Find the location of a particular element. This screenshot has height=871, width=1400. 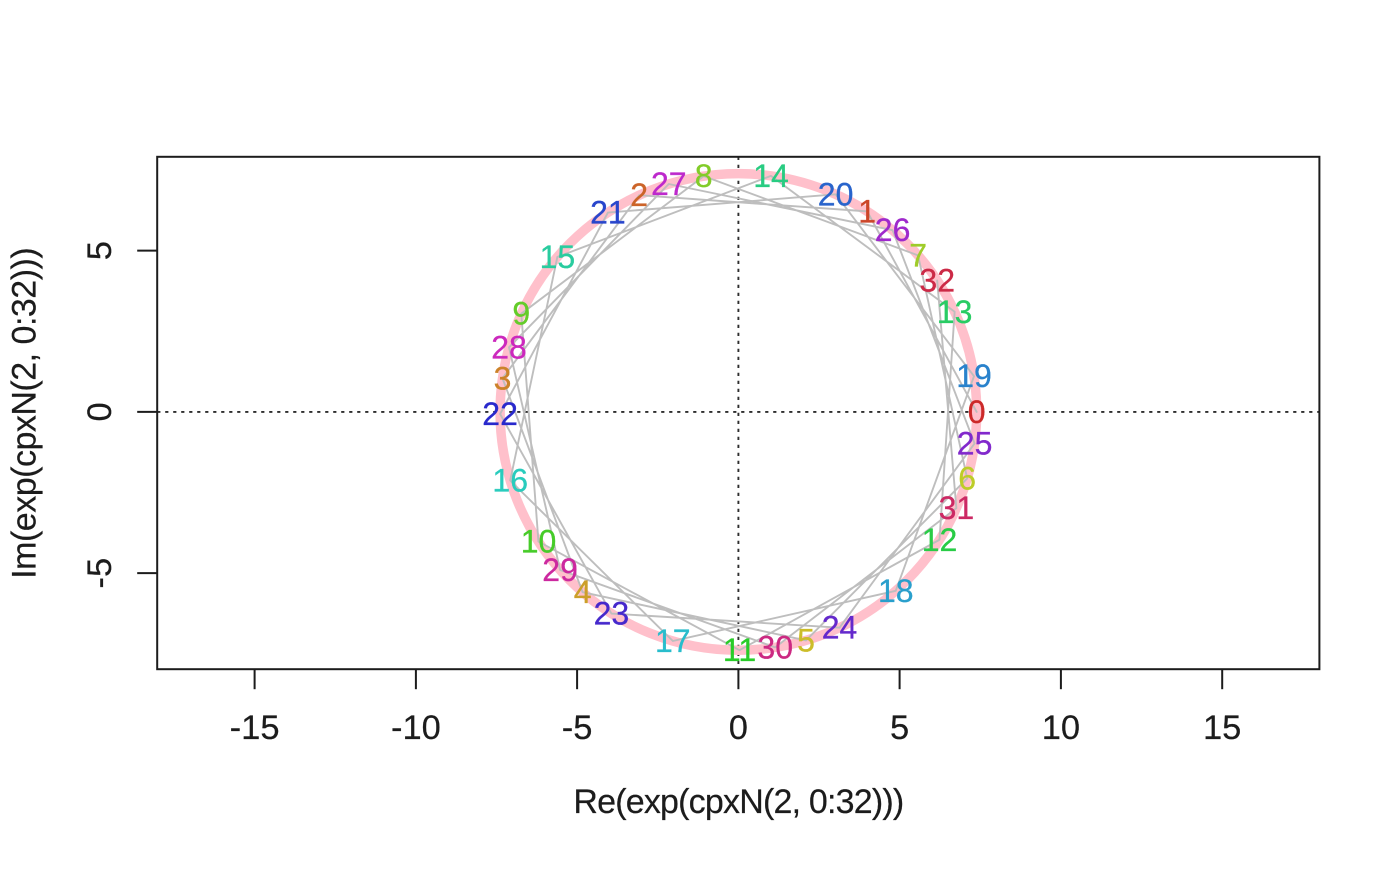

svg-text: 18 is located at coordinates (896, 591).